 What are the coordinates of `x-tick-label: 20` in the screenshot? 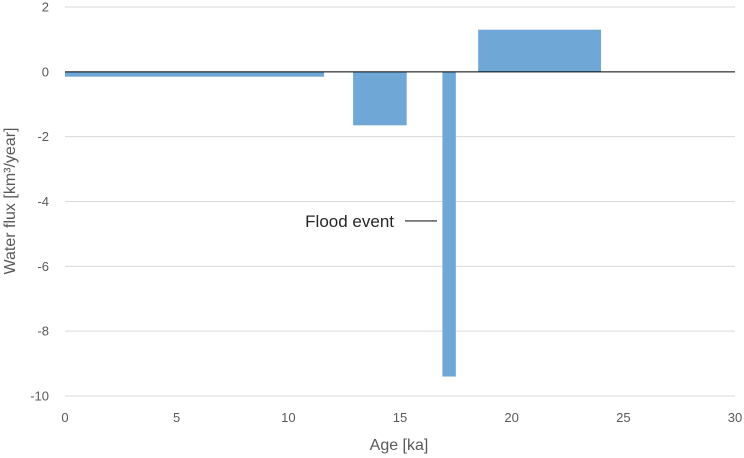 It's located at (511, 417).